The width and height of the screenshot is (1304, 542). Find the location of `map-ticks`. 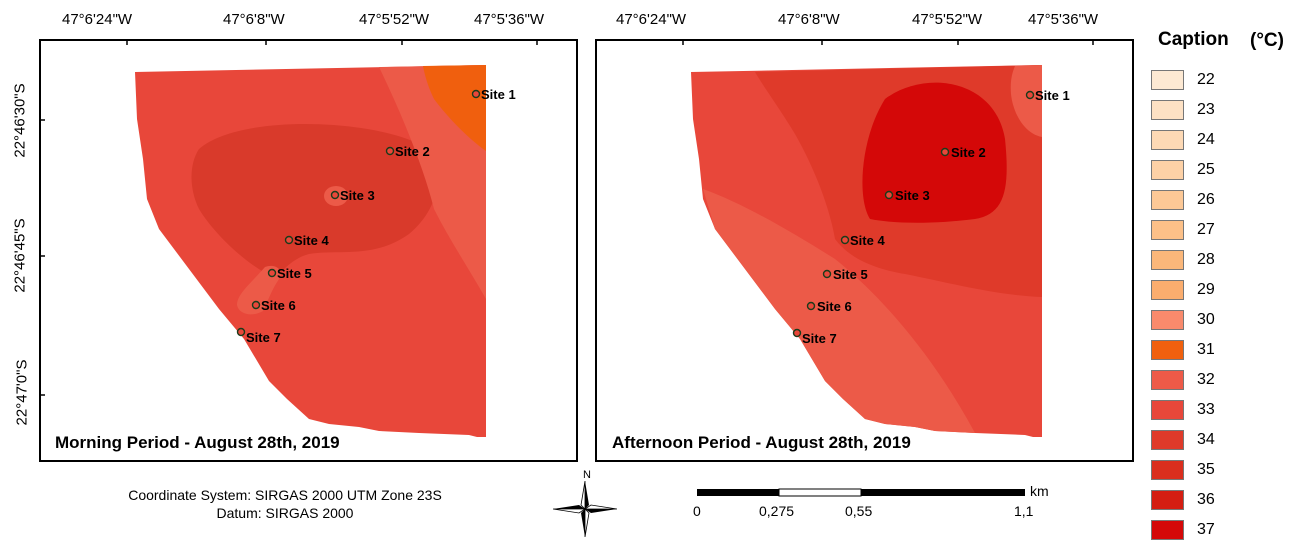

map-ticks is located at coordinates (888, 42).